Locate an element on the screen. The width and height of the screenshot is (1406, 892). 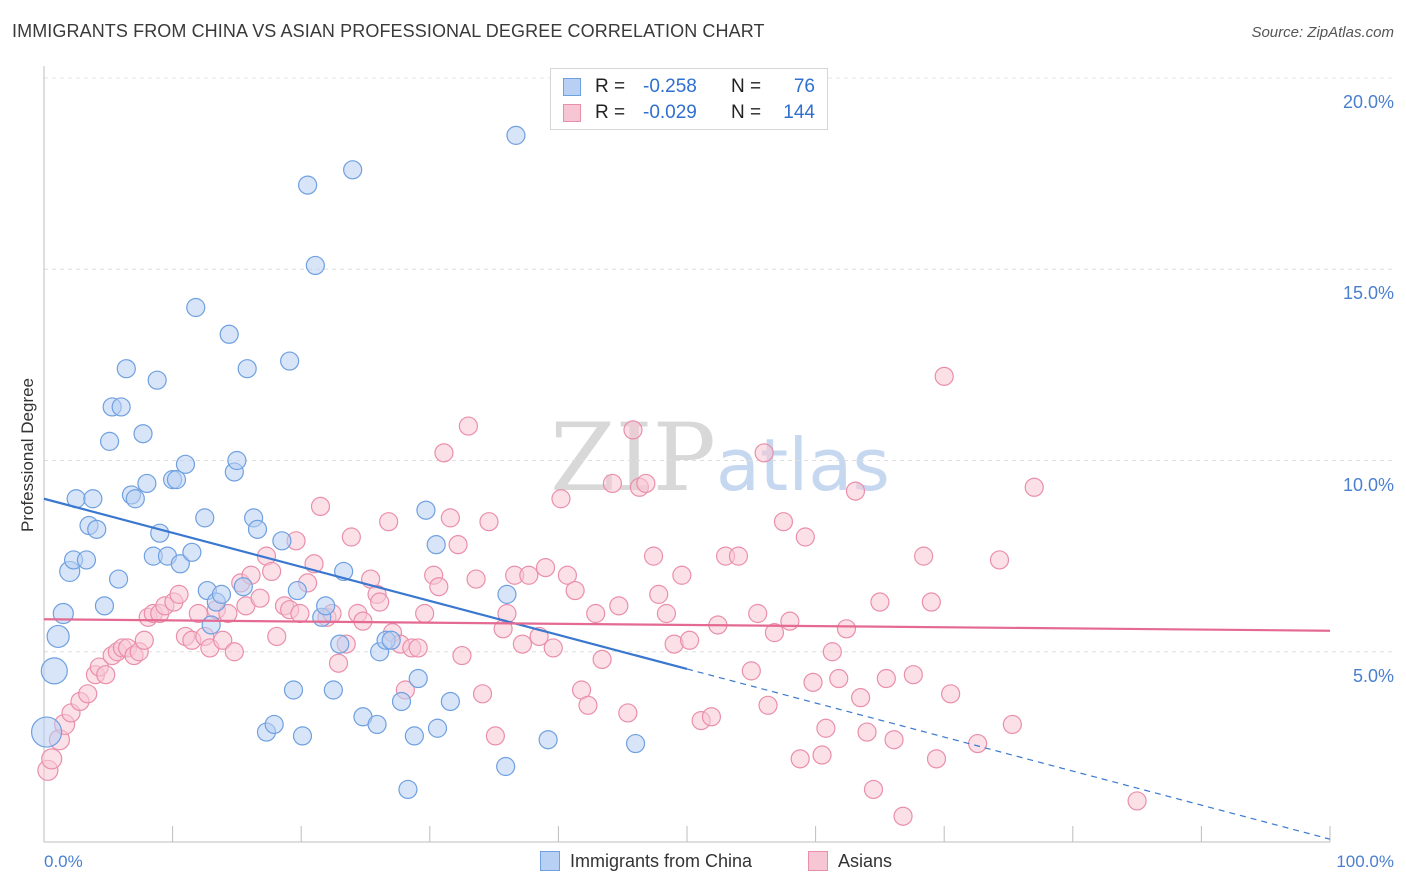
source-label: Source: ZipAtlas.com is located at coordinates (1322, 32).